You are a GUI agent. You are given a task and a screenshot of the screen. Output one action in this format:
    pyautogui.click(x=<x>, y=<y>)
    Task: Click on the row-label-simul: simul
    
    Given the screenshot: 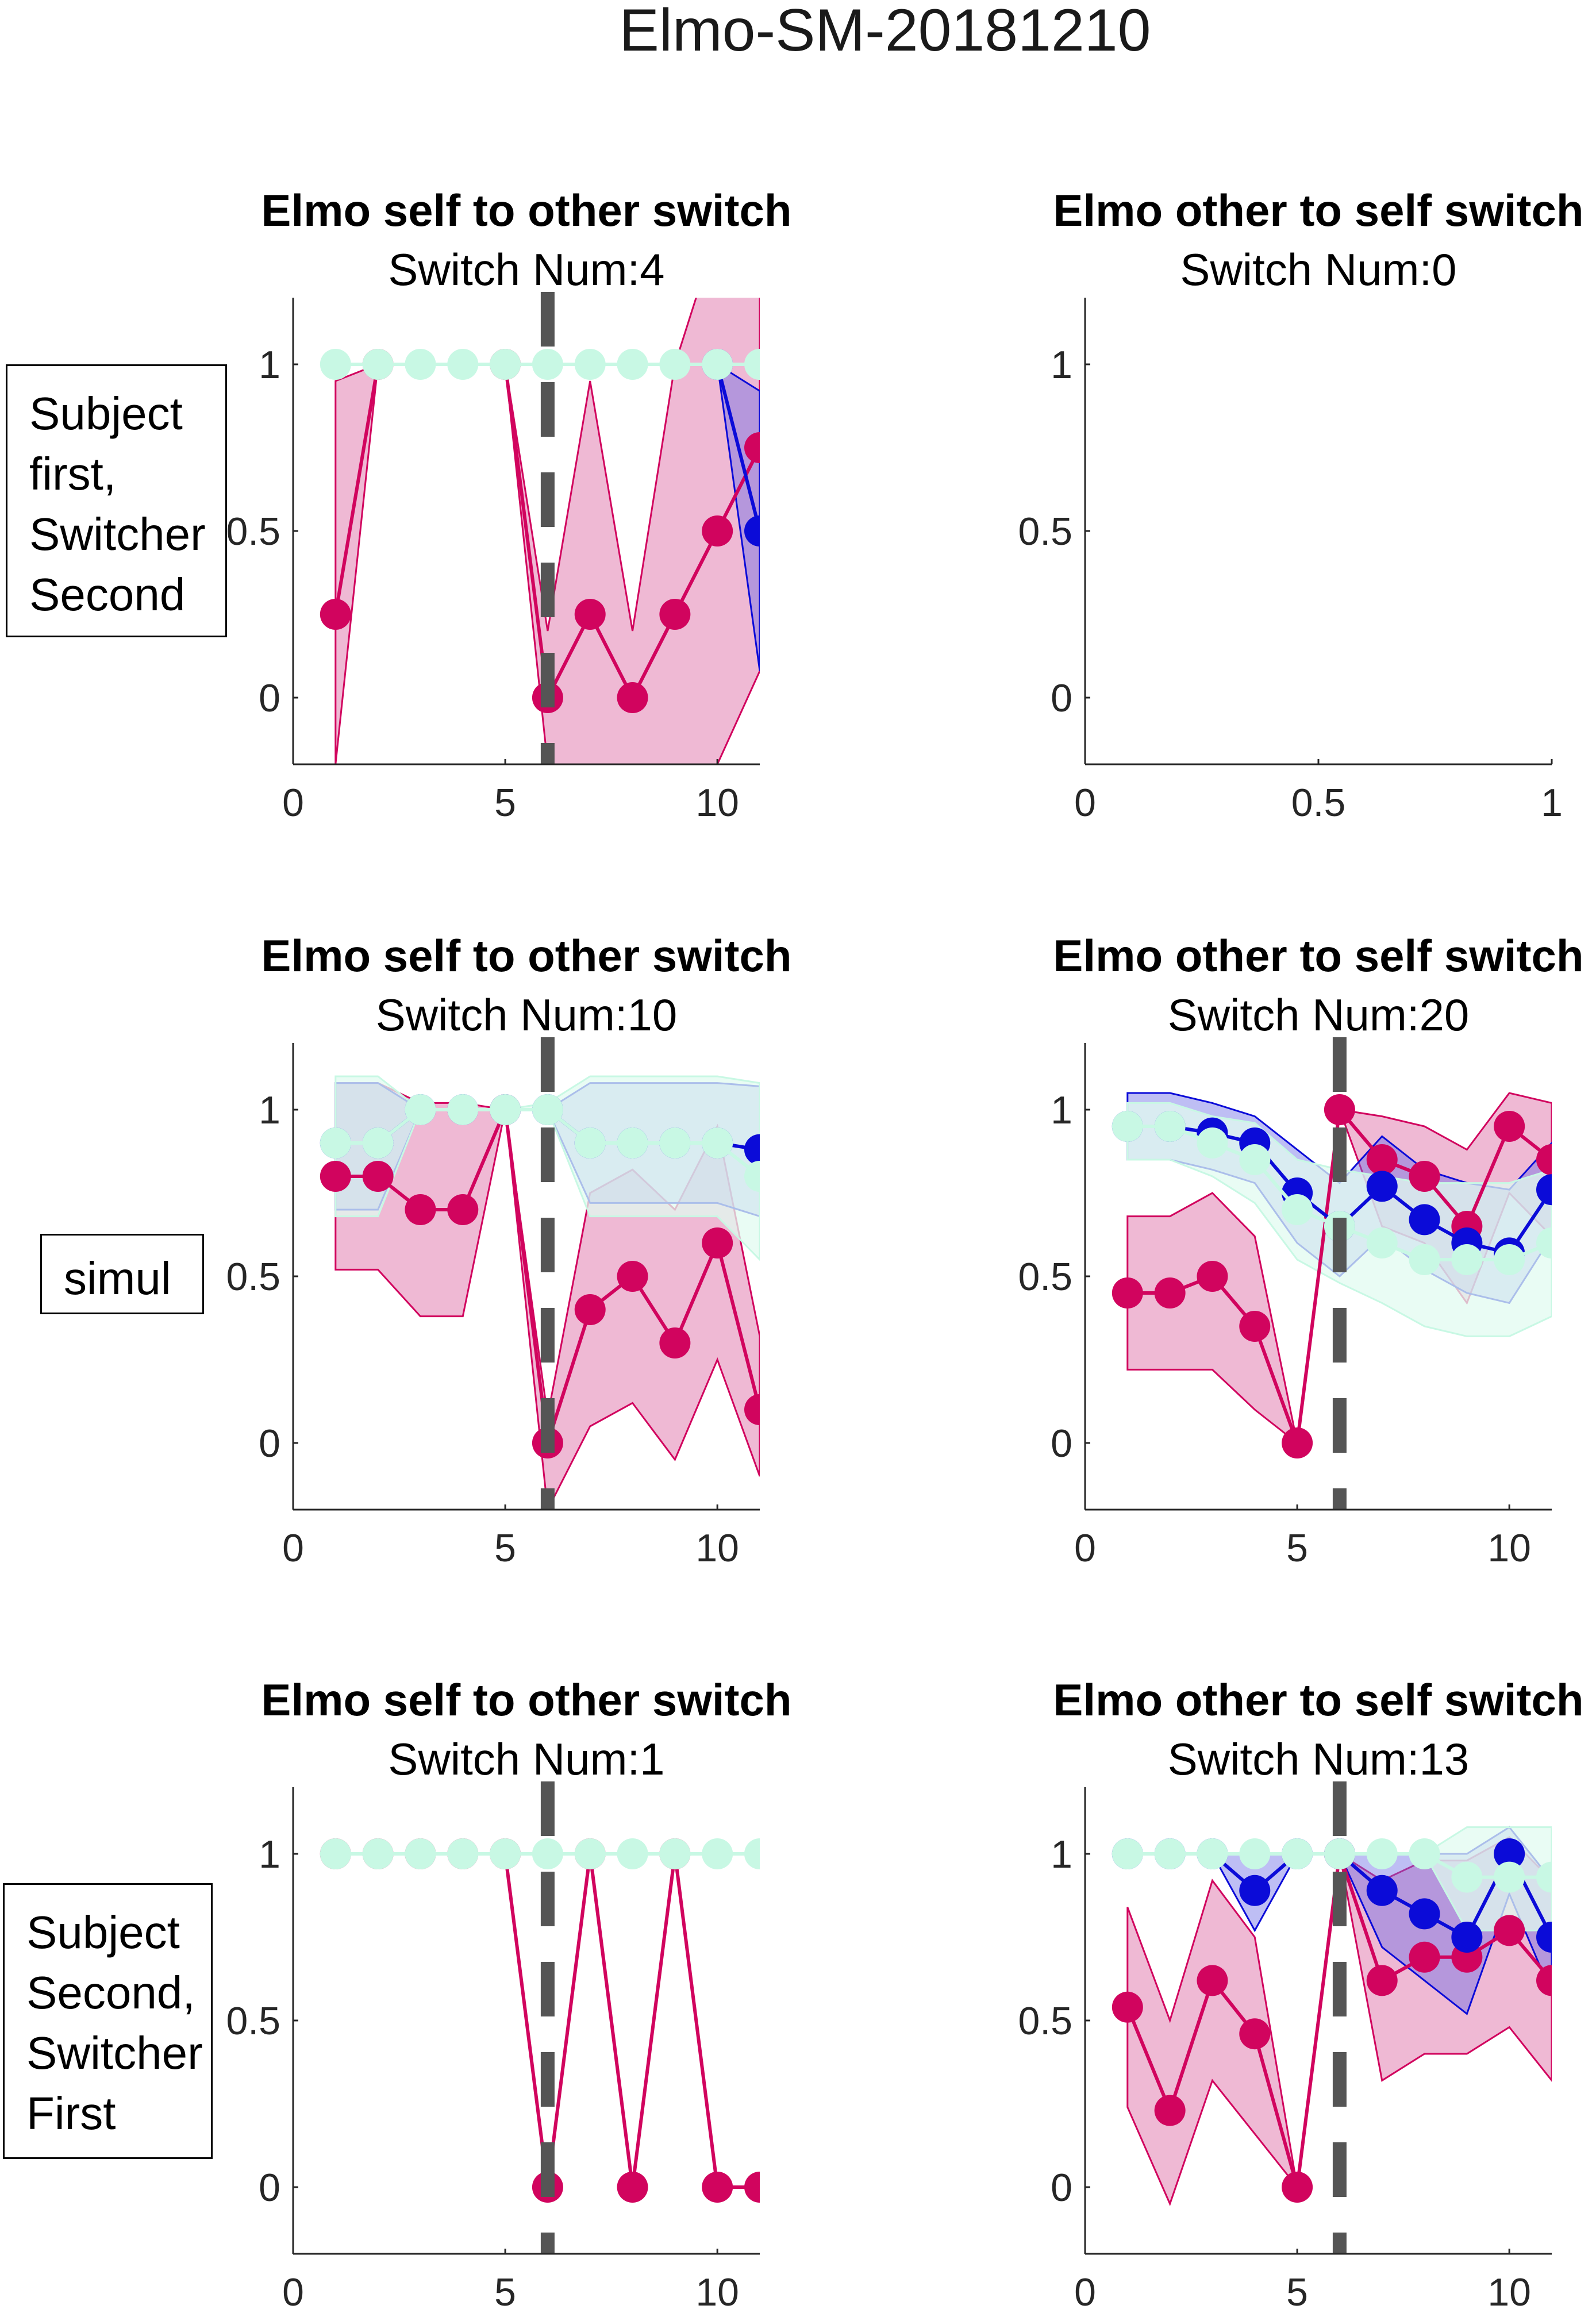 What is the action you would take?
    pyautogui.click(x=122, y=1274)
    